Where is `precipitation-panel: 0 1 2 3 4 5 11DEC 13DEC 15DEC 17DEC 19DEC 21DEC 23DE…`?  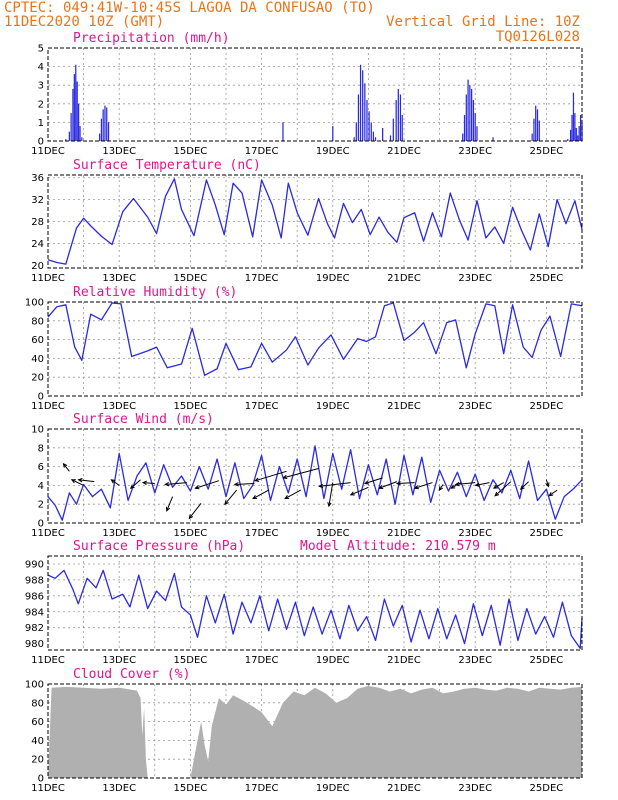 precipitation-panel: 0 1 2 3 4 5 11DEC 13DEC 15DEC 17DEC 19DEC 21DEC 23DE… is located at coordinates (307, 94).